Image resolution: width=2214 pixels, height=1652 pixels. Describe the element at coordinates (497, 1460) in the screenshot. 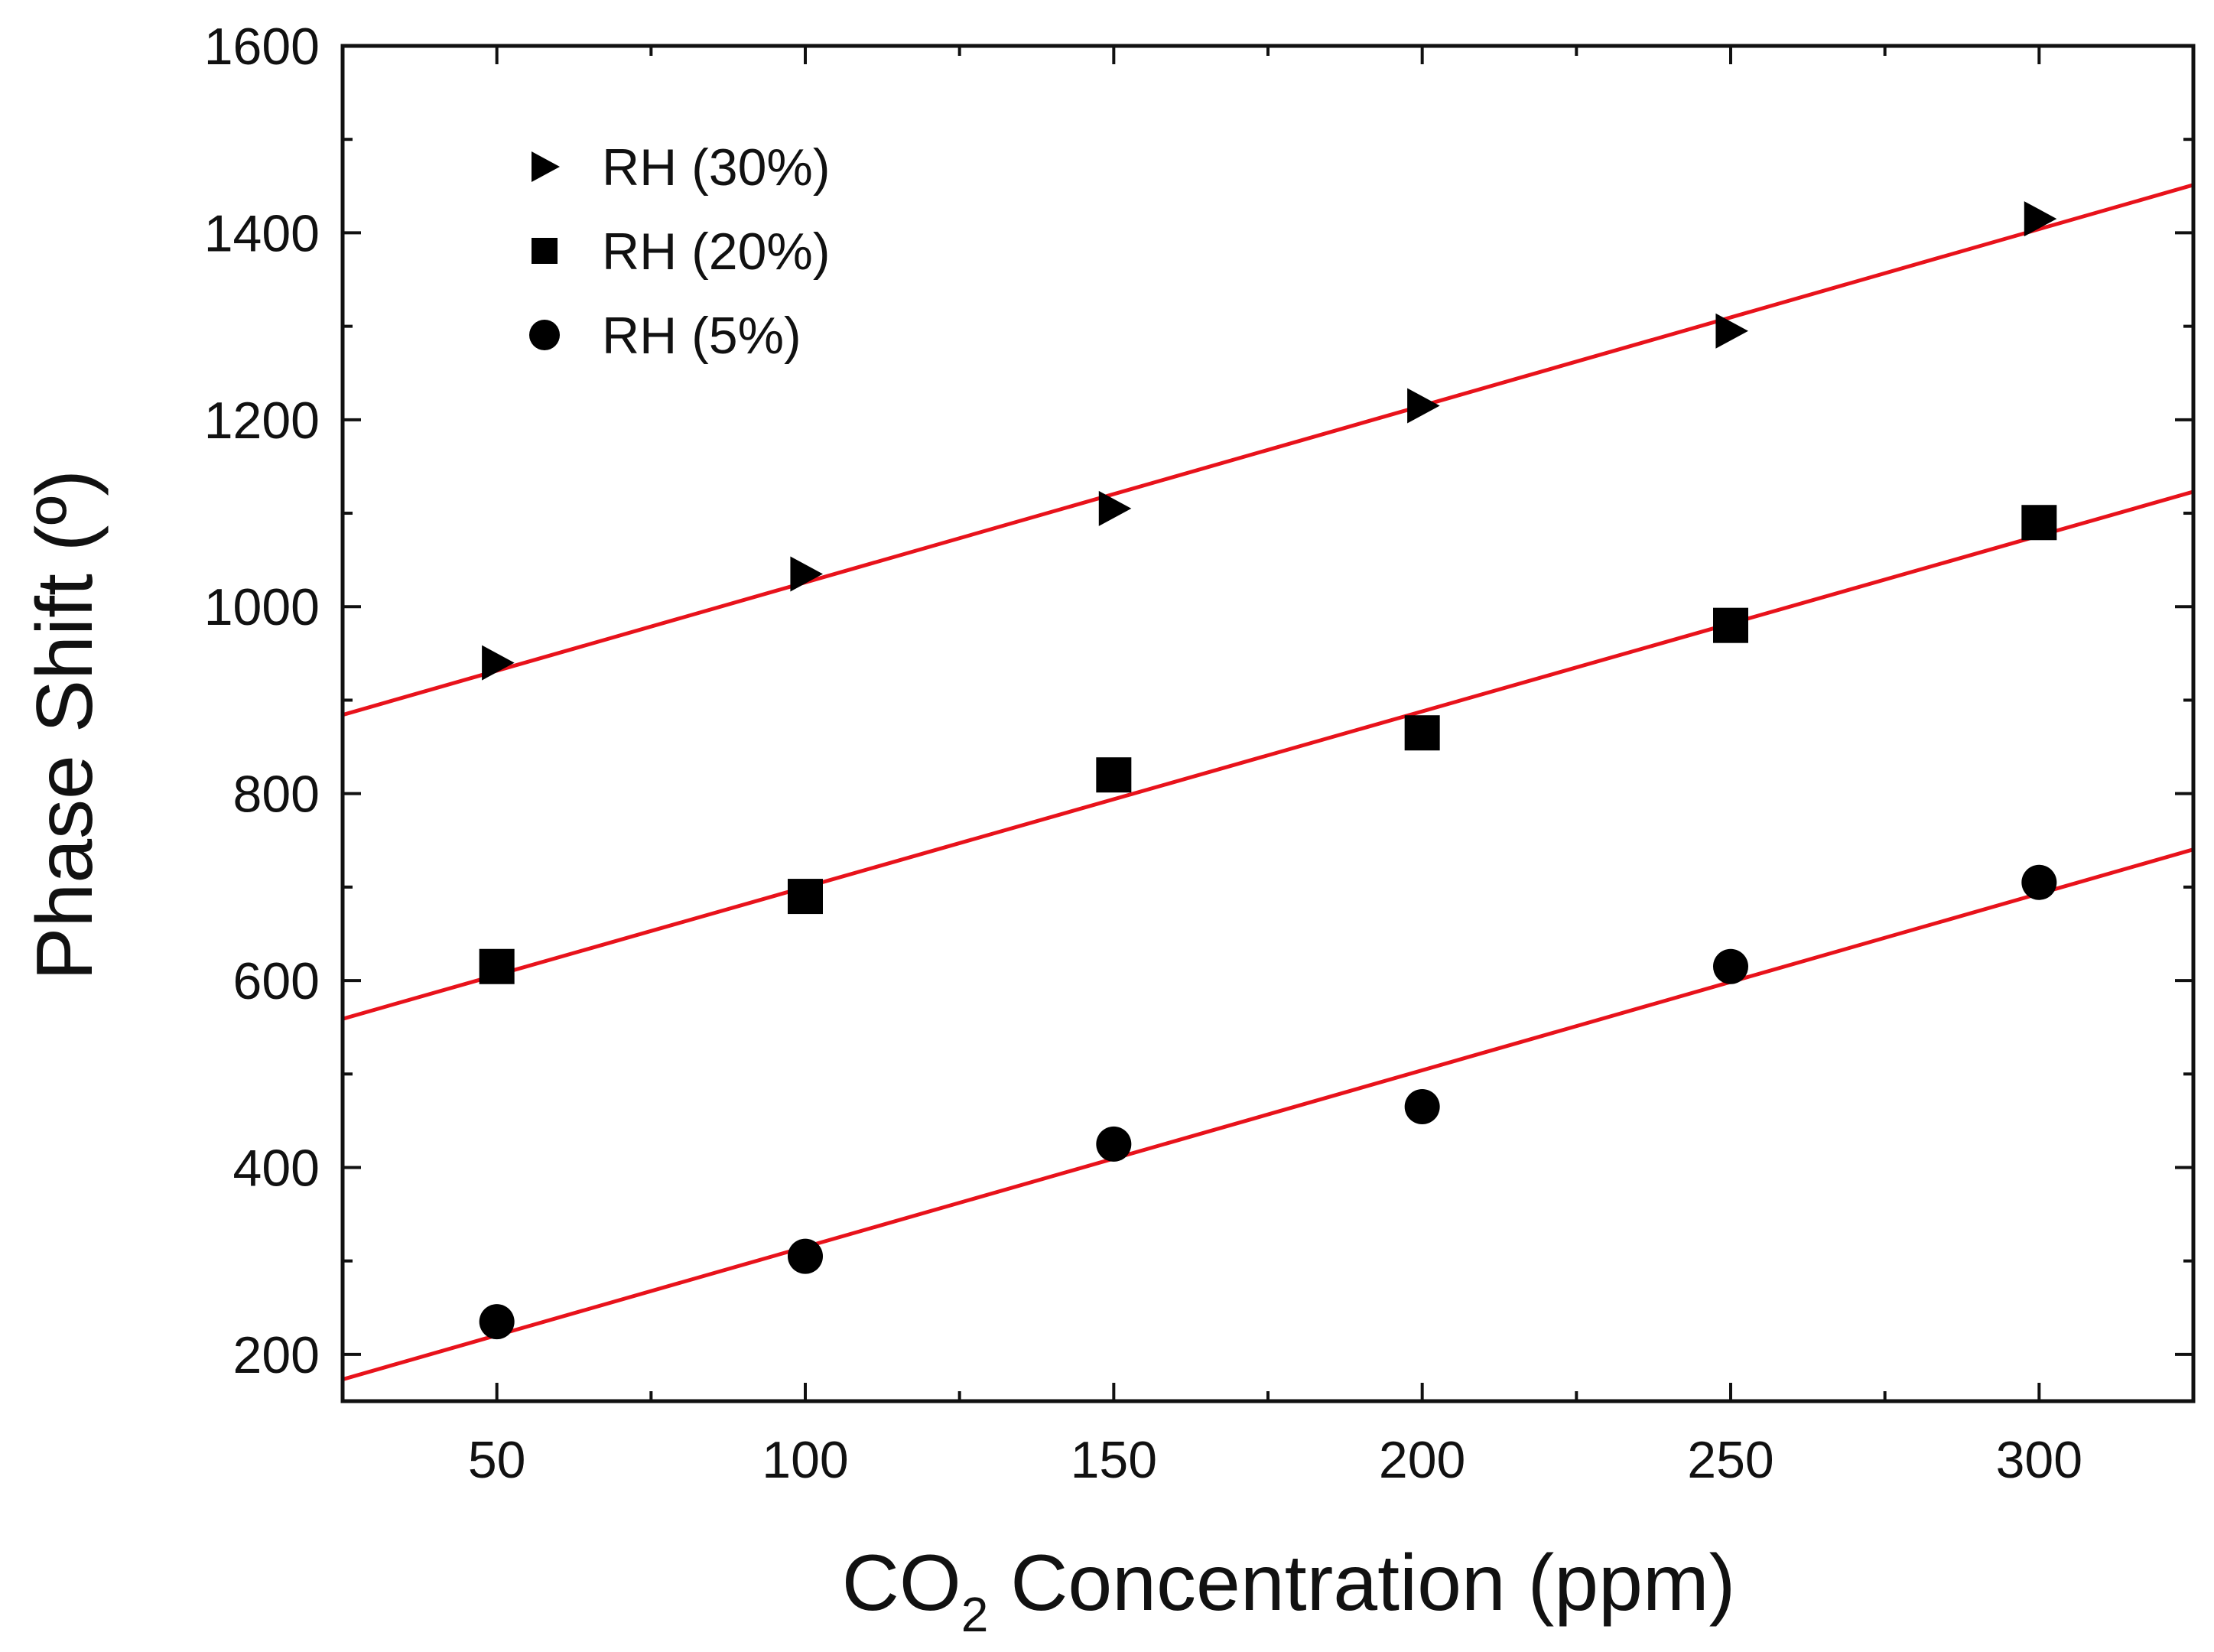

I see `x-tick-label: 50` at that location.